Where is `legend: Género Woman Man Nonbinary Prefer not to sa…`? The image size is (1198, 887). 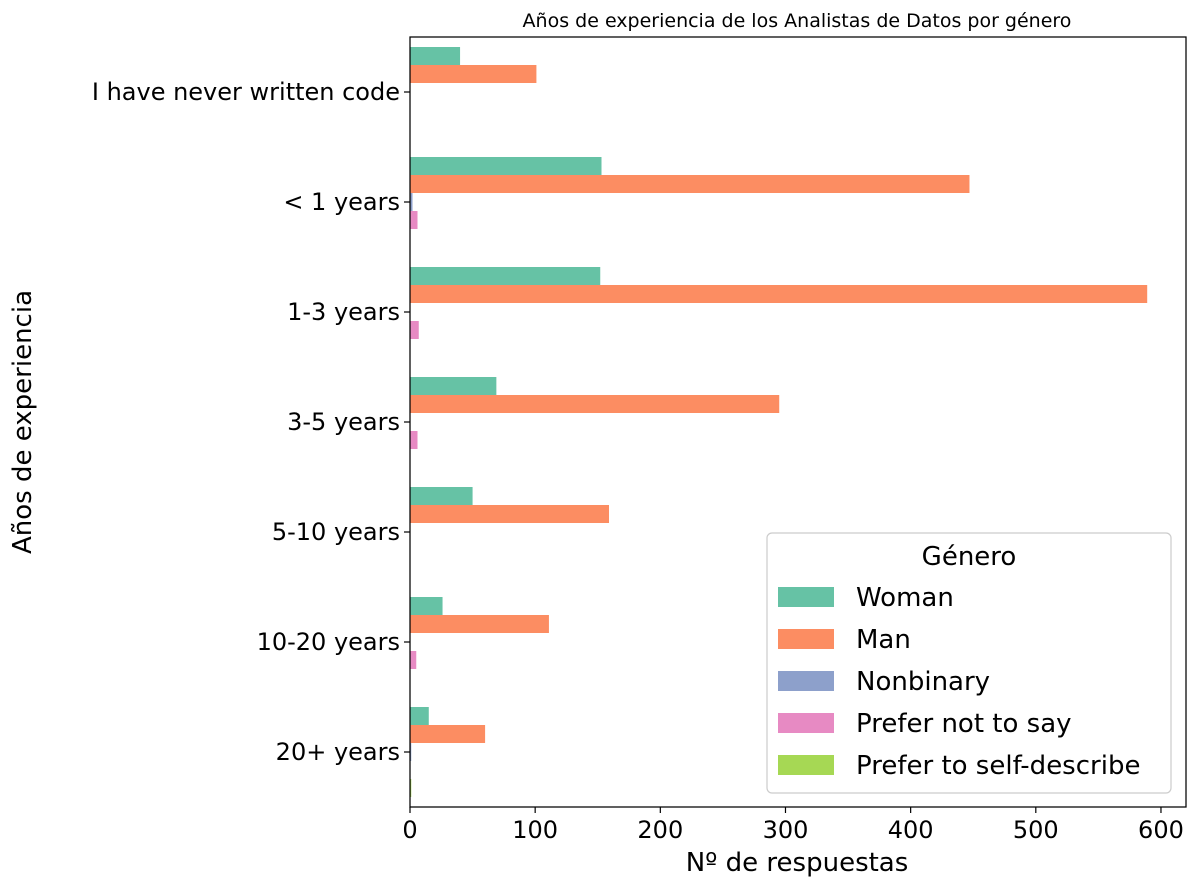 legend: Género Woman Man Nonbinary Prefer not to sa… is located at coordinates (969, 663).